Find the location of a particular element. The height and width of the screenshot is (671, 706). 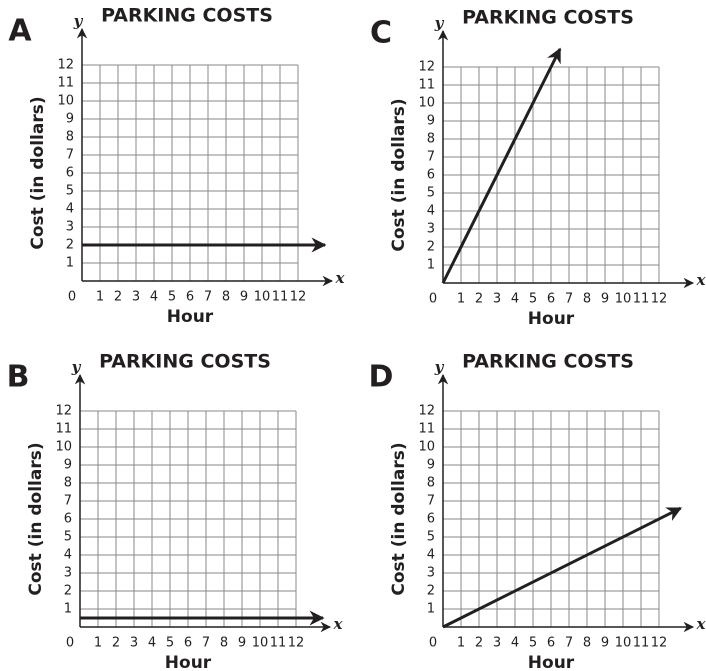

x-tick-label: 2 is located at coordinates (479, 643).